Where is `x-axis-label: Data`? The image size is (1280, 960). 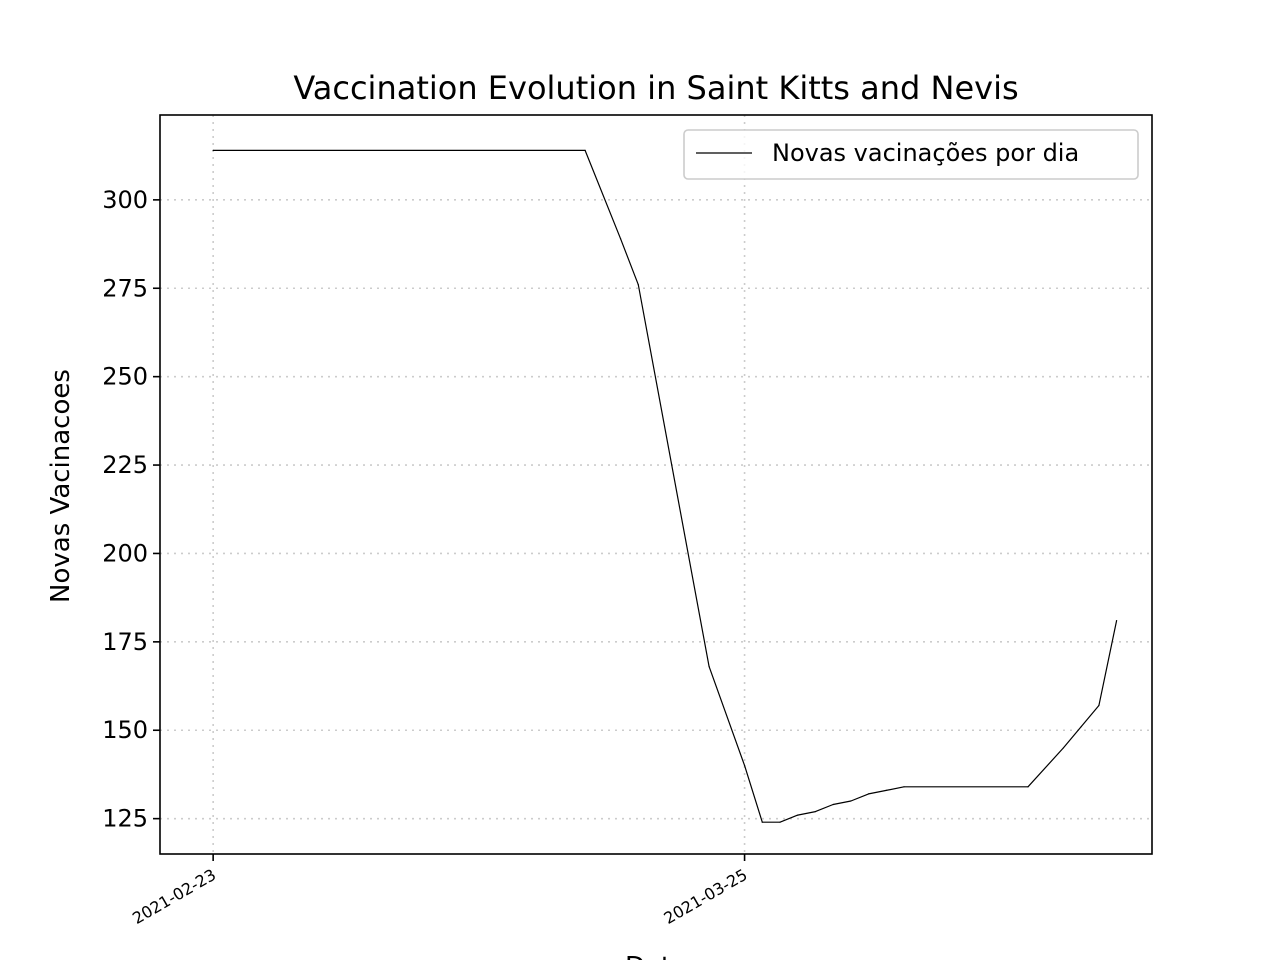 x-axis-label: Data is located at coordinates (656, 956).